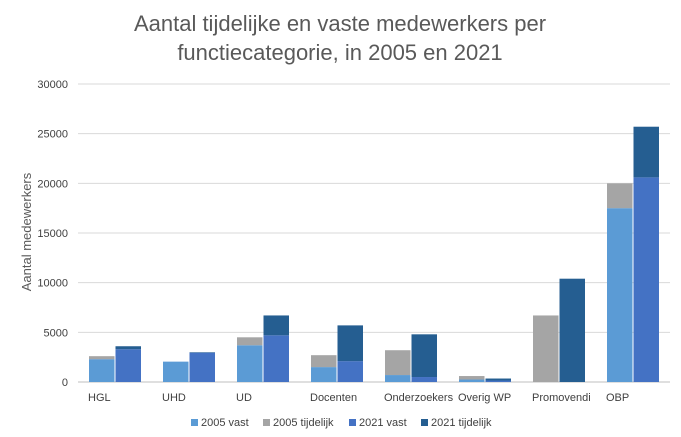 The width and height of the screenshot is (681, 437). What do you see at coordinates (52, 284) in the screenshot?
I see `y-tick-label: 10000` at bounding box center [52, 284].